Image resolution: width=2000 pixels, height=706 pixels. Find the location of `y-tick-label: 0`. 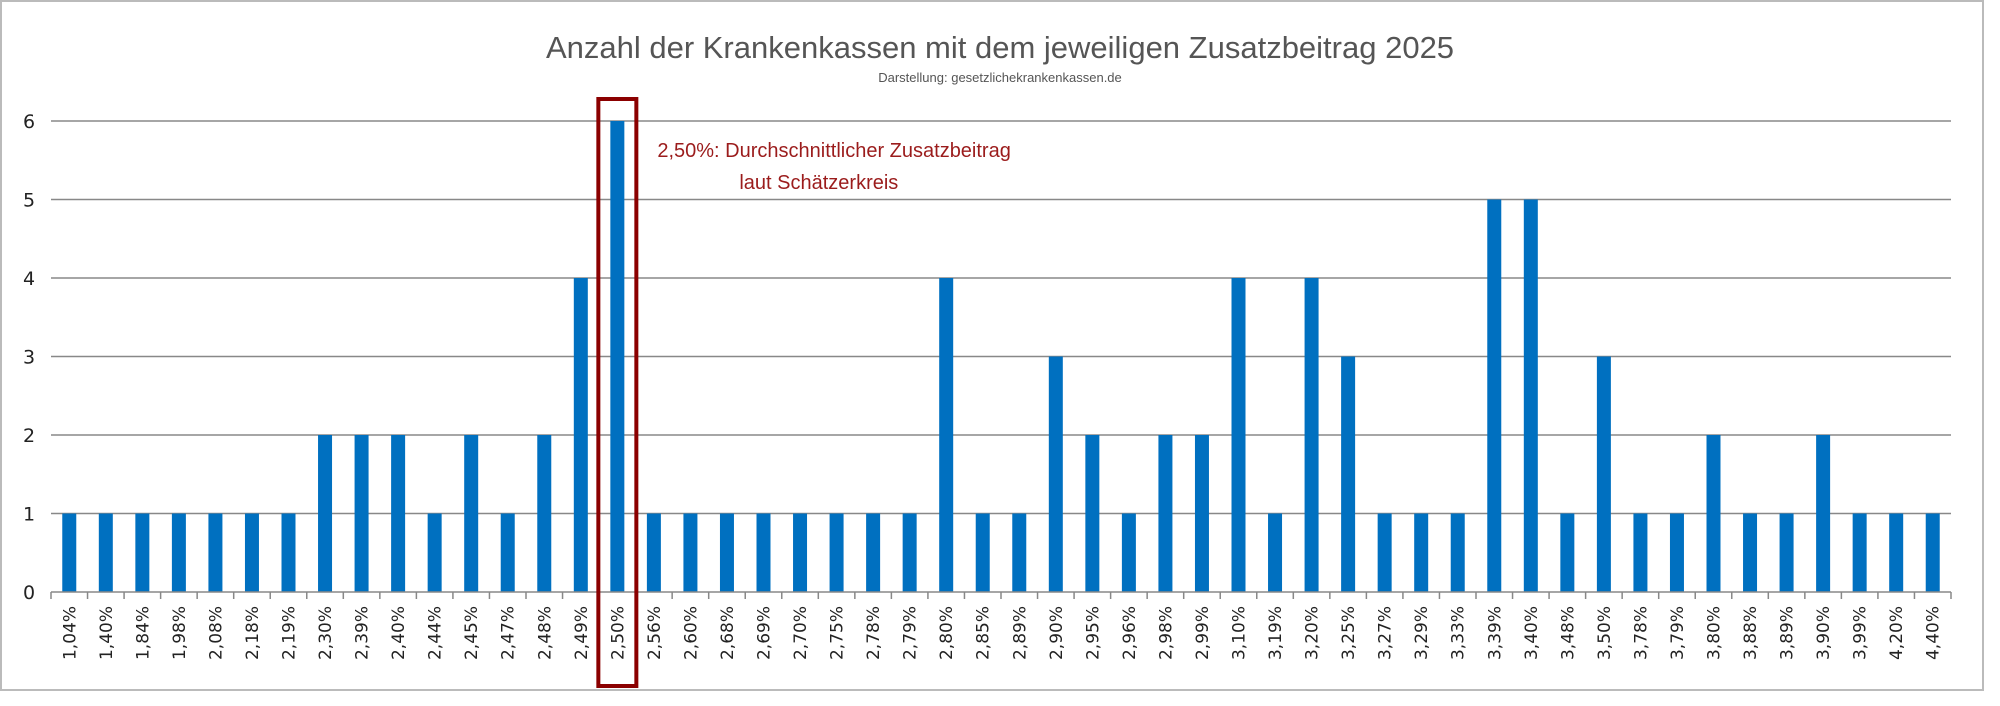

y-tick-label: 0 is located at coordinates (29, 593).